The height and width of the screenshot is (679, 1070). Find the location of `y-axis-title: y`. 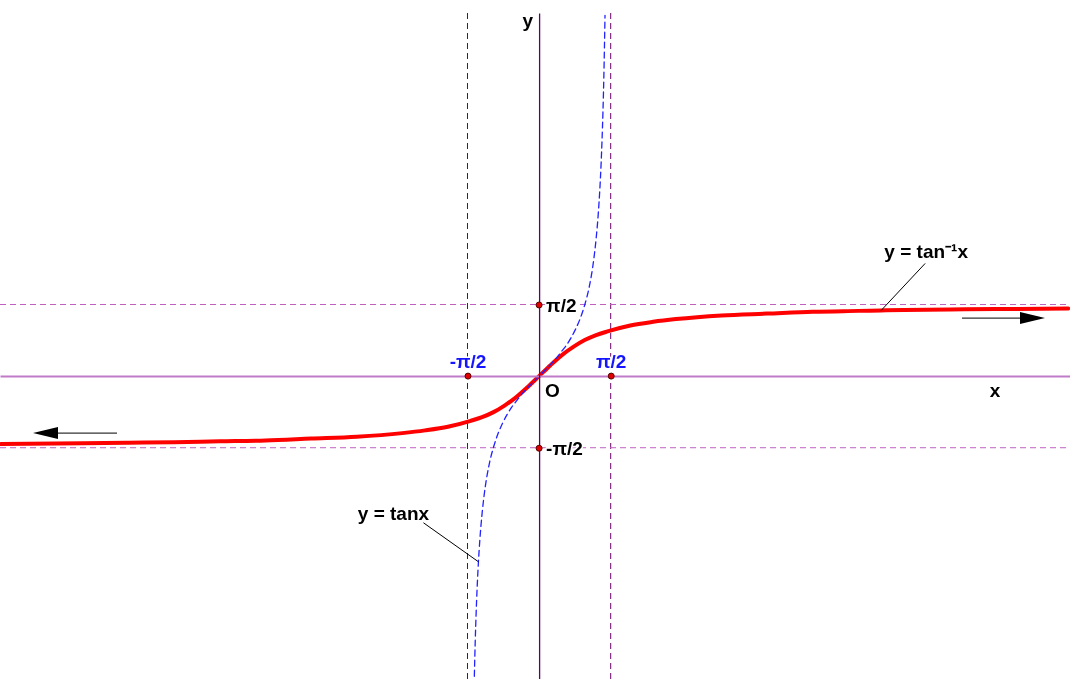

y-axis-title: y is located at coordinates (528, 20).